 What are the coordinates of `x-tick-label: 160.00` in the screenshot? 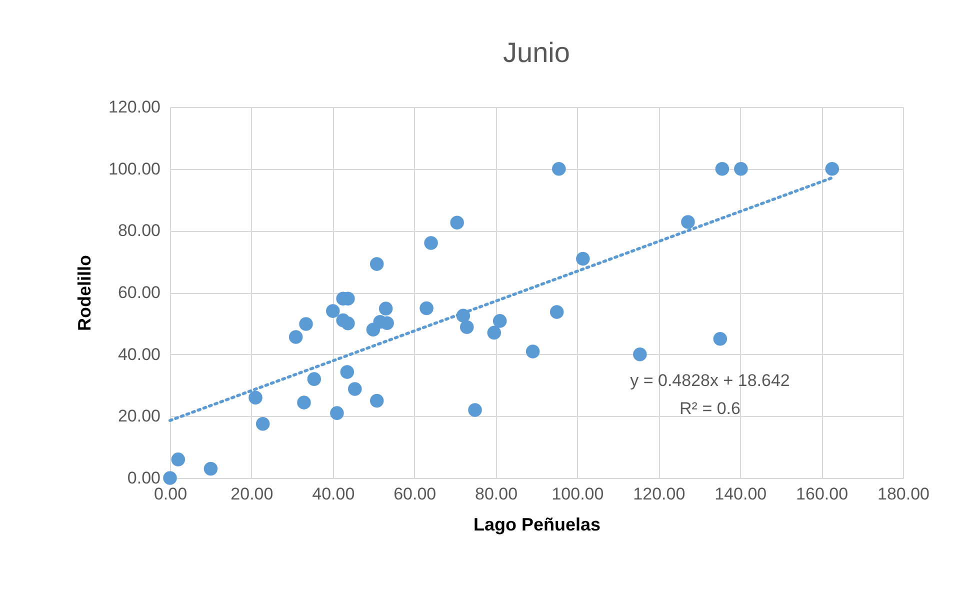 It's located at (822, 494).